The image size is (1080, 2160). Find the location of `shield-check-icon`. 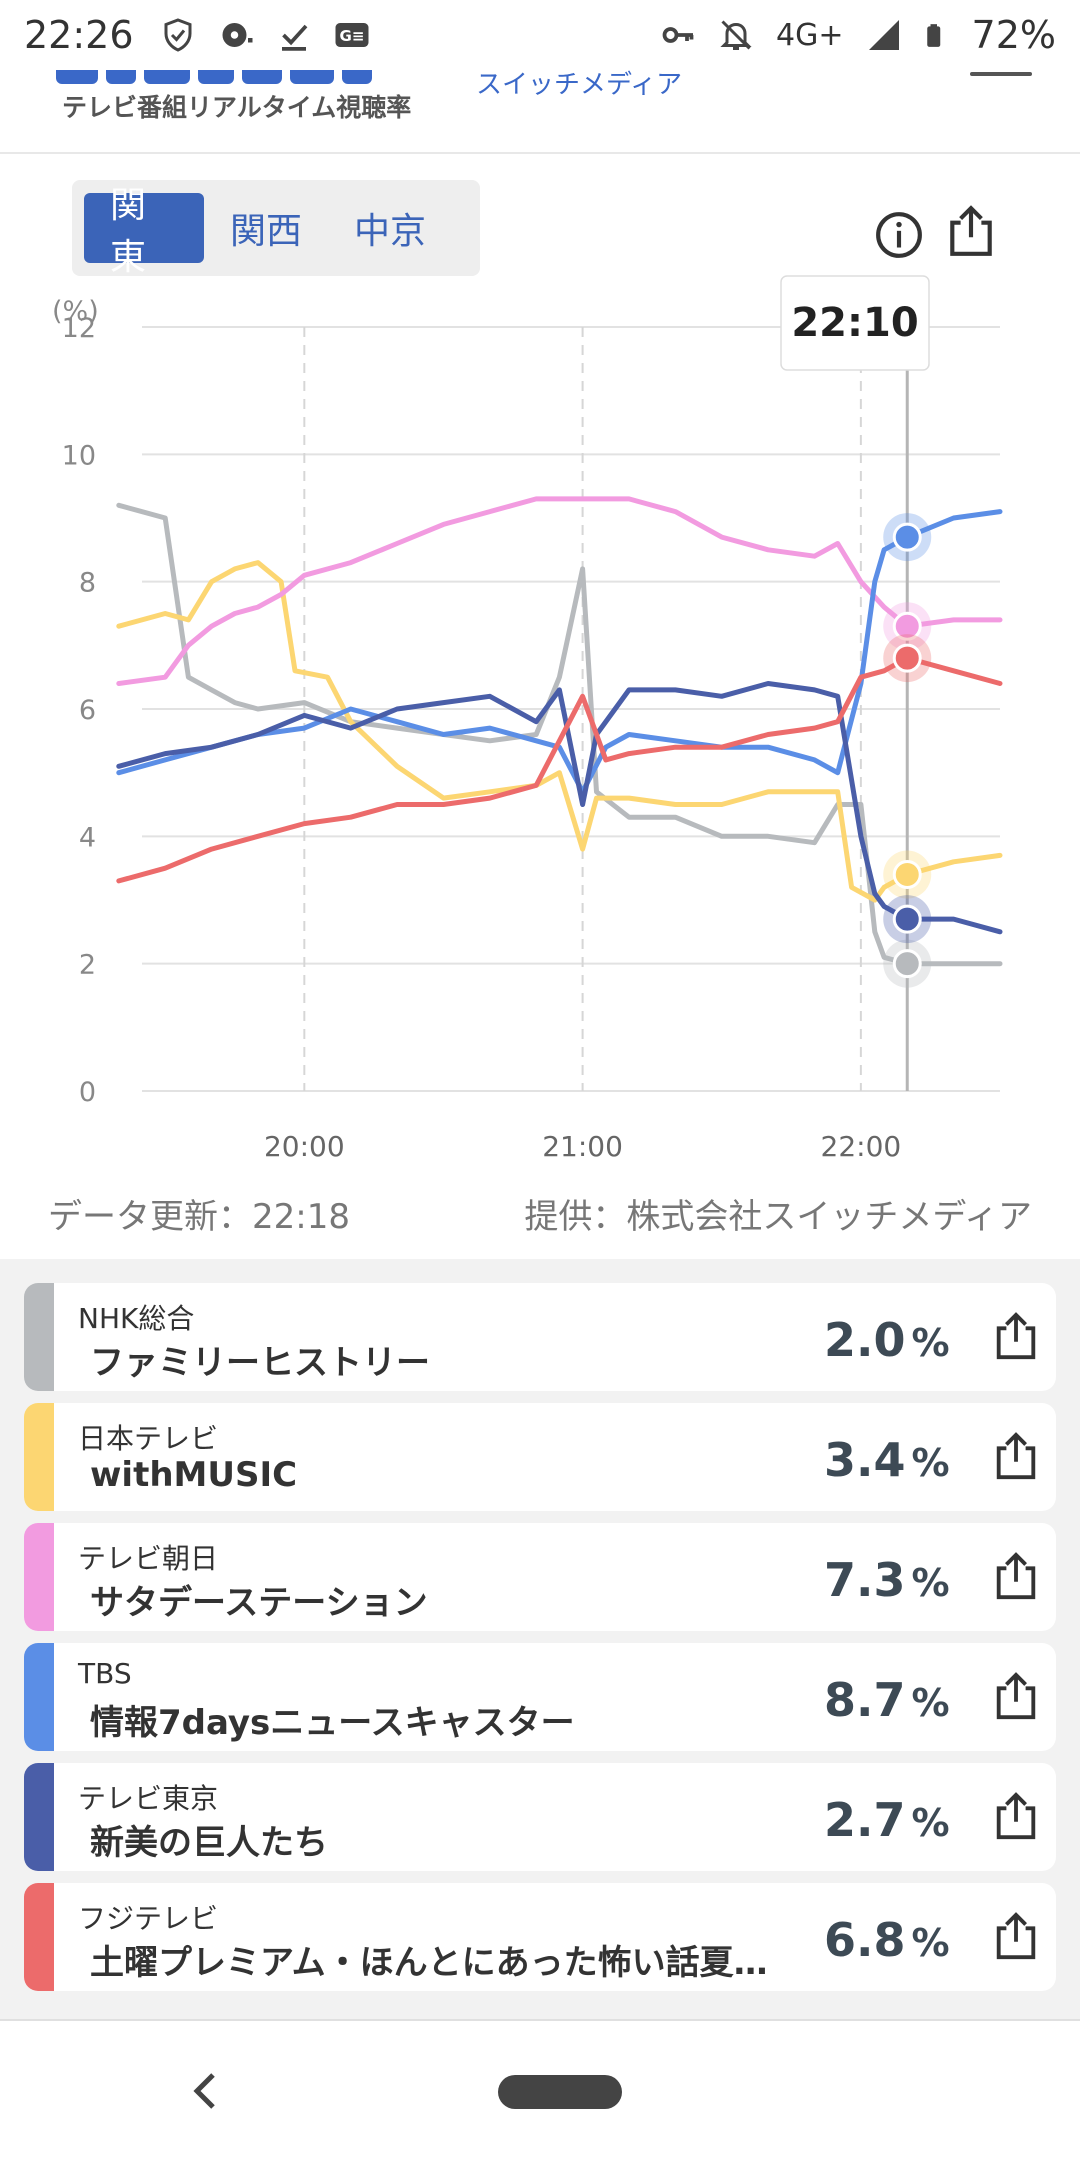

shield-check-icon is located at coordinates (178, 35).